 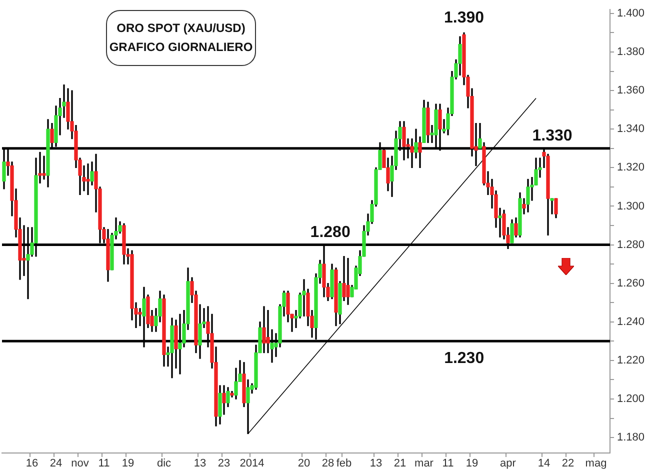 I want to click on y-tick-label: 1.260, so click(x=631, y=283).